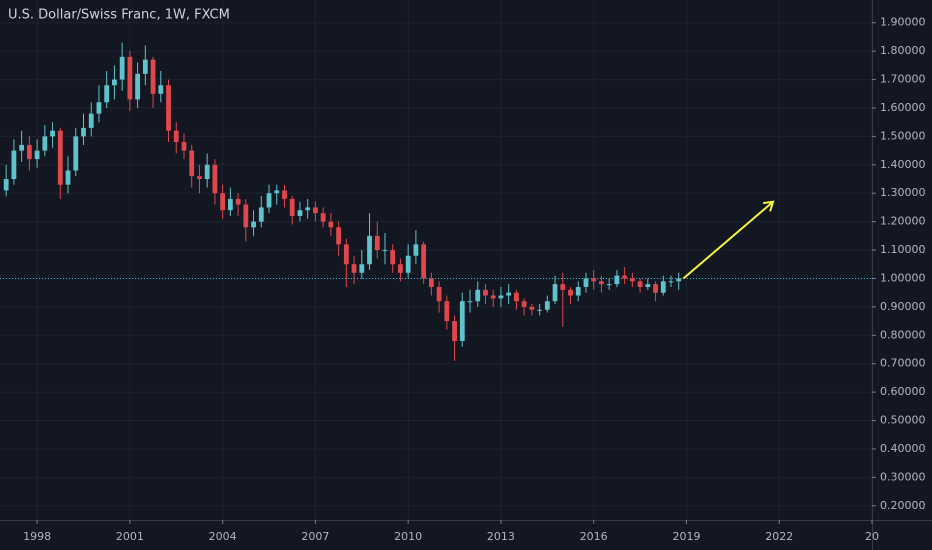  I want to click on y-tick-label: 1.10000, so click(903, 249).